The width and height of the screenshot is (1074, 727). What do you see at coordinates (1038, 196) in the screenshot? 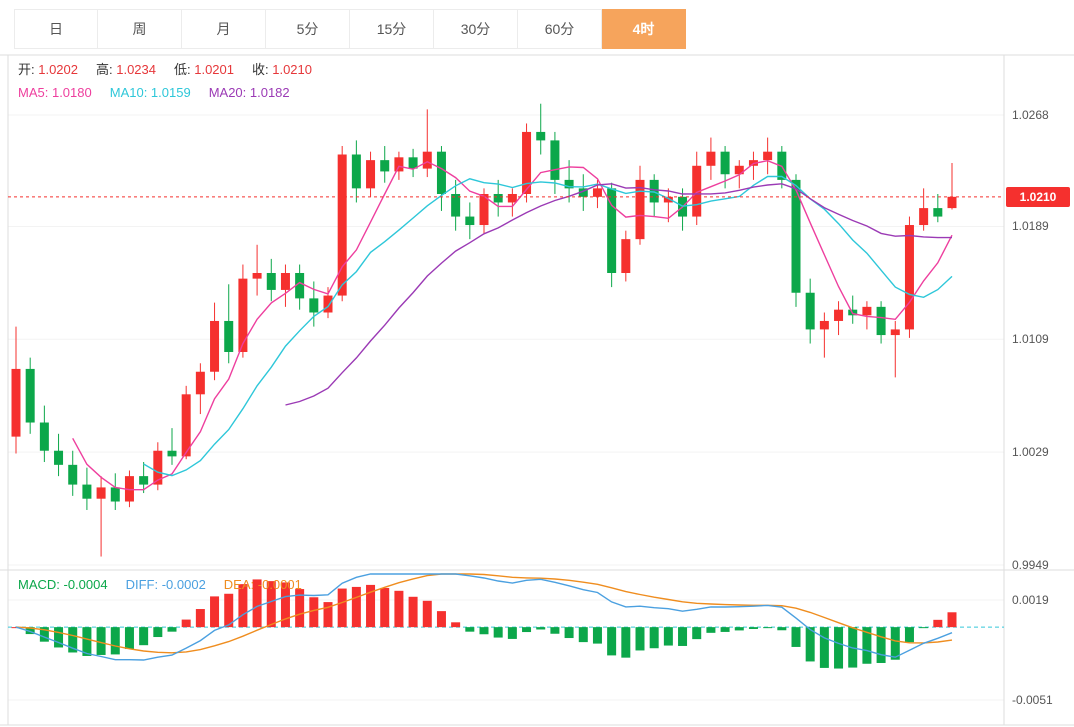
I see `current-price-tag: 1.0210` at bounding box center [1038, 196].